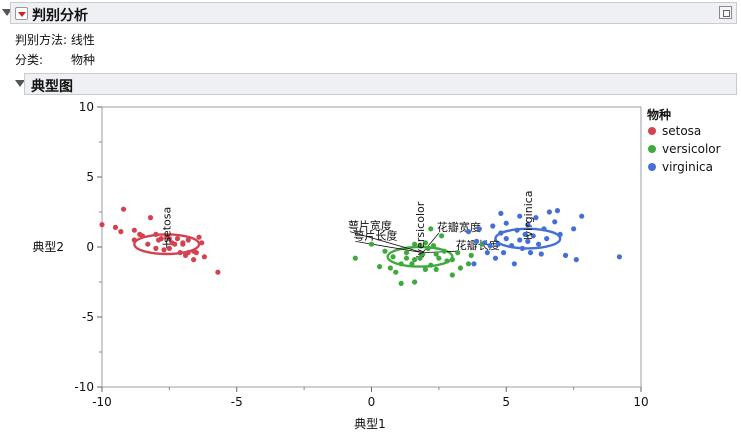  I want to click on x-tick-label: 10, so click(640, 402).